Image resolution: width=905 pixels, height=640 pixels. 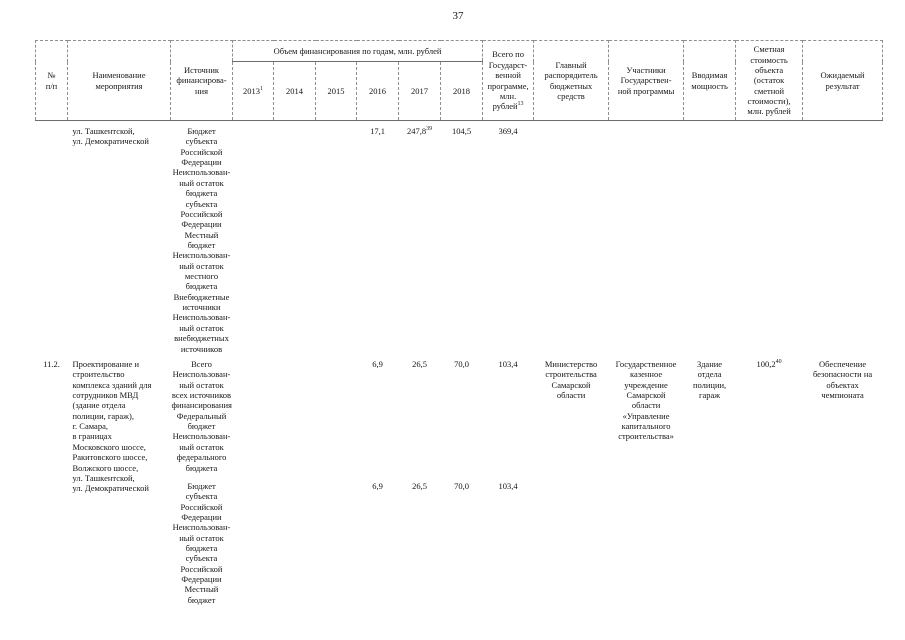 What do you see at coordinates (769, 479) in the screenshot?
I see `cost-cell: 100,240` at bounding box center [769, 479].